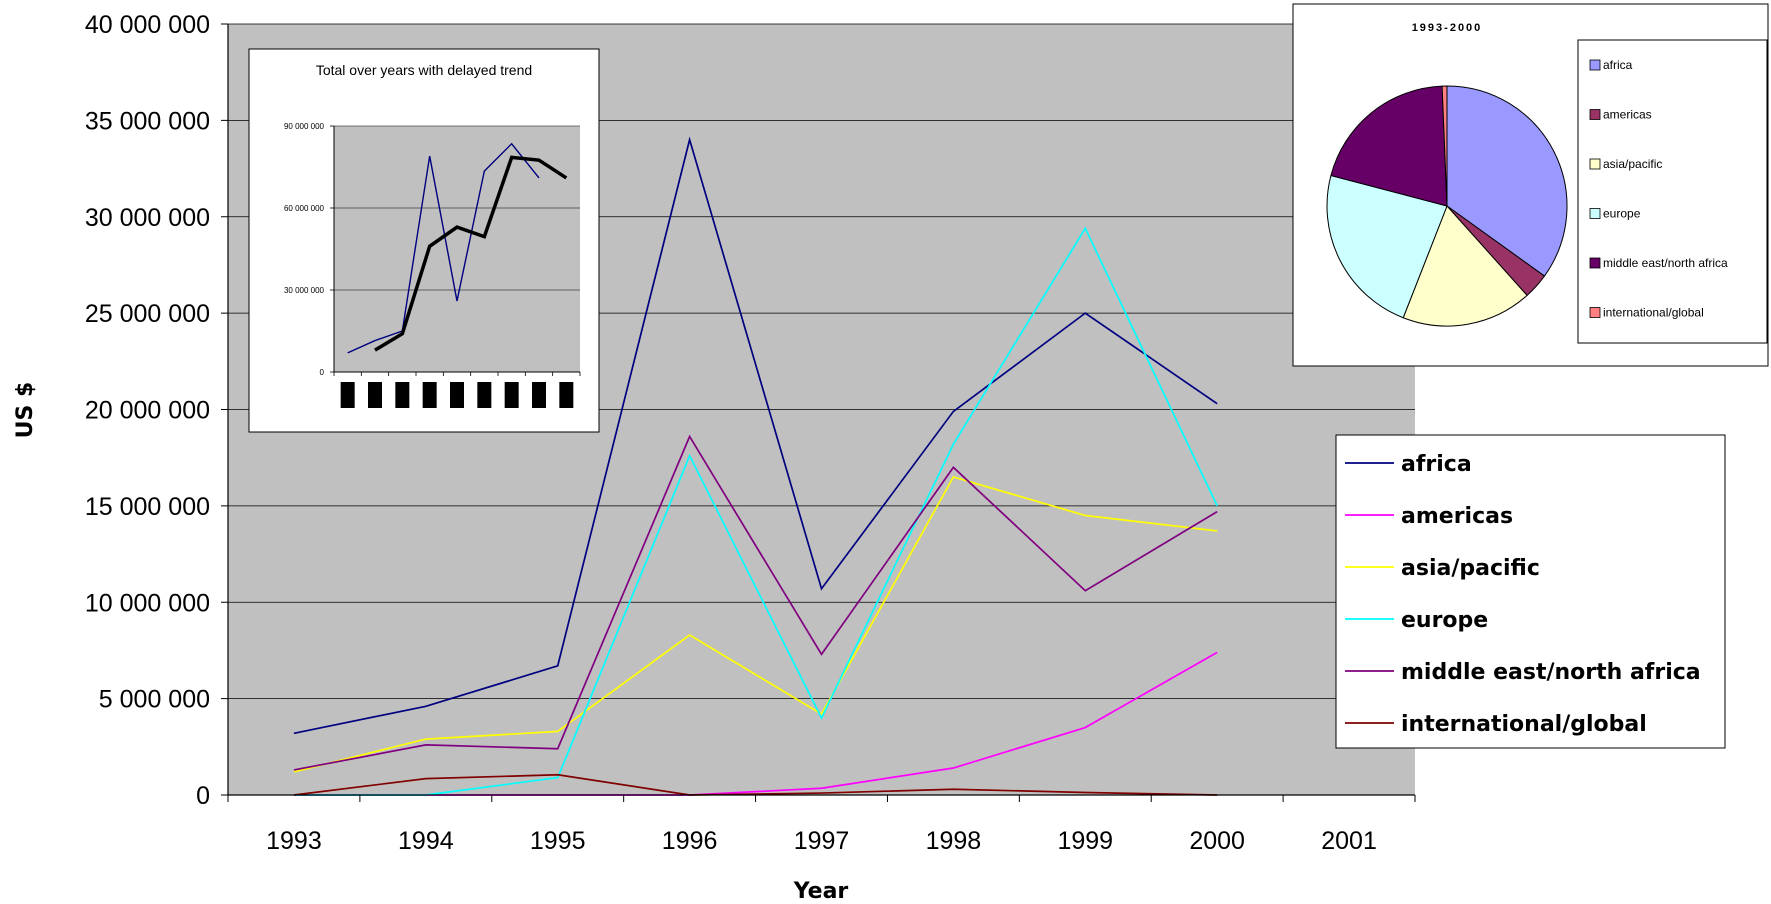  Describe the element at coordinates (426, 841) in the screenshot. I see `x-tick-label: 1994` at that location.